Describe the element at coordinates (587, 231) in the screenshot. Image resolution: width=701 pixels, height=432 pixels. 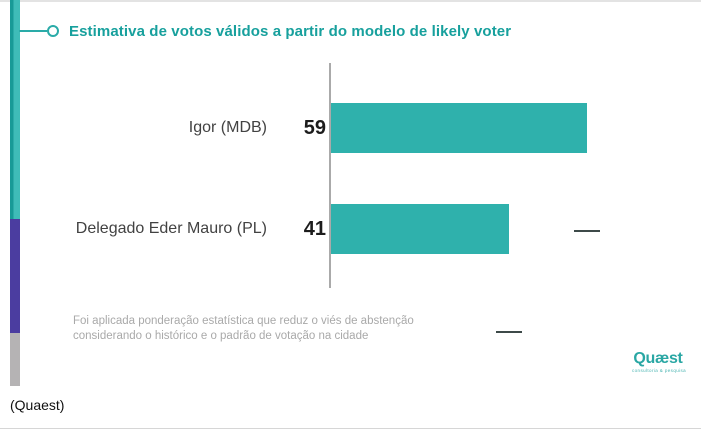
I see `error-bar-igor` at that location.